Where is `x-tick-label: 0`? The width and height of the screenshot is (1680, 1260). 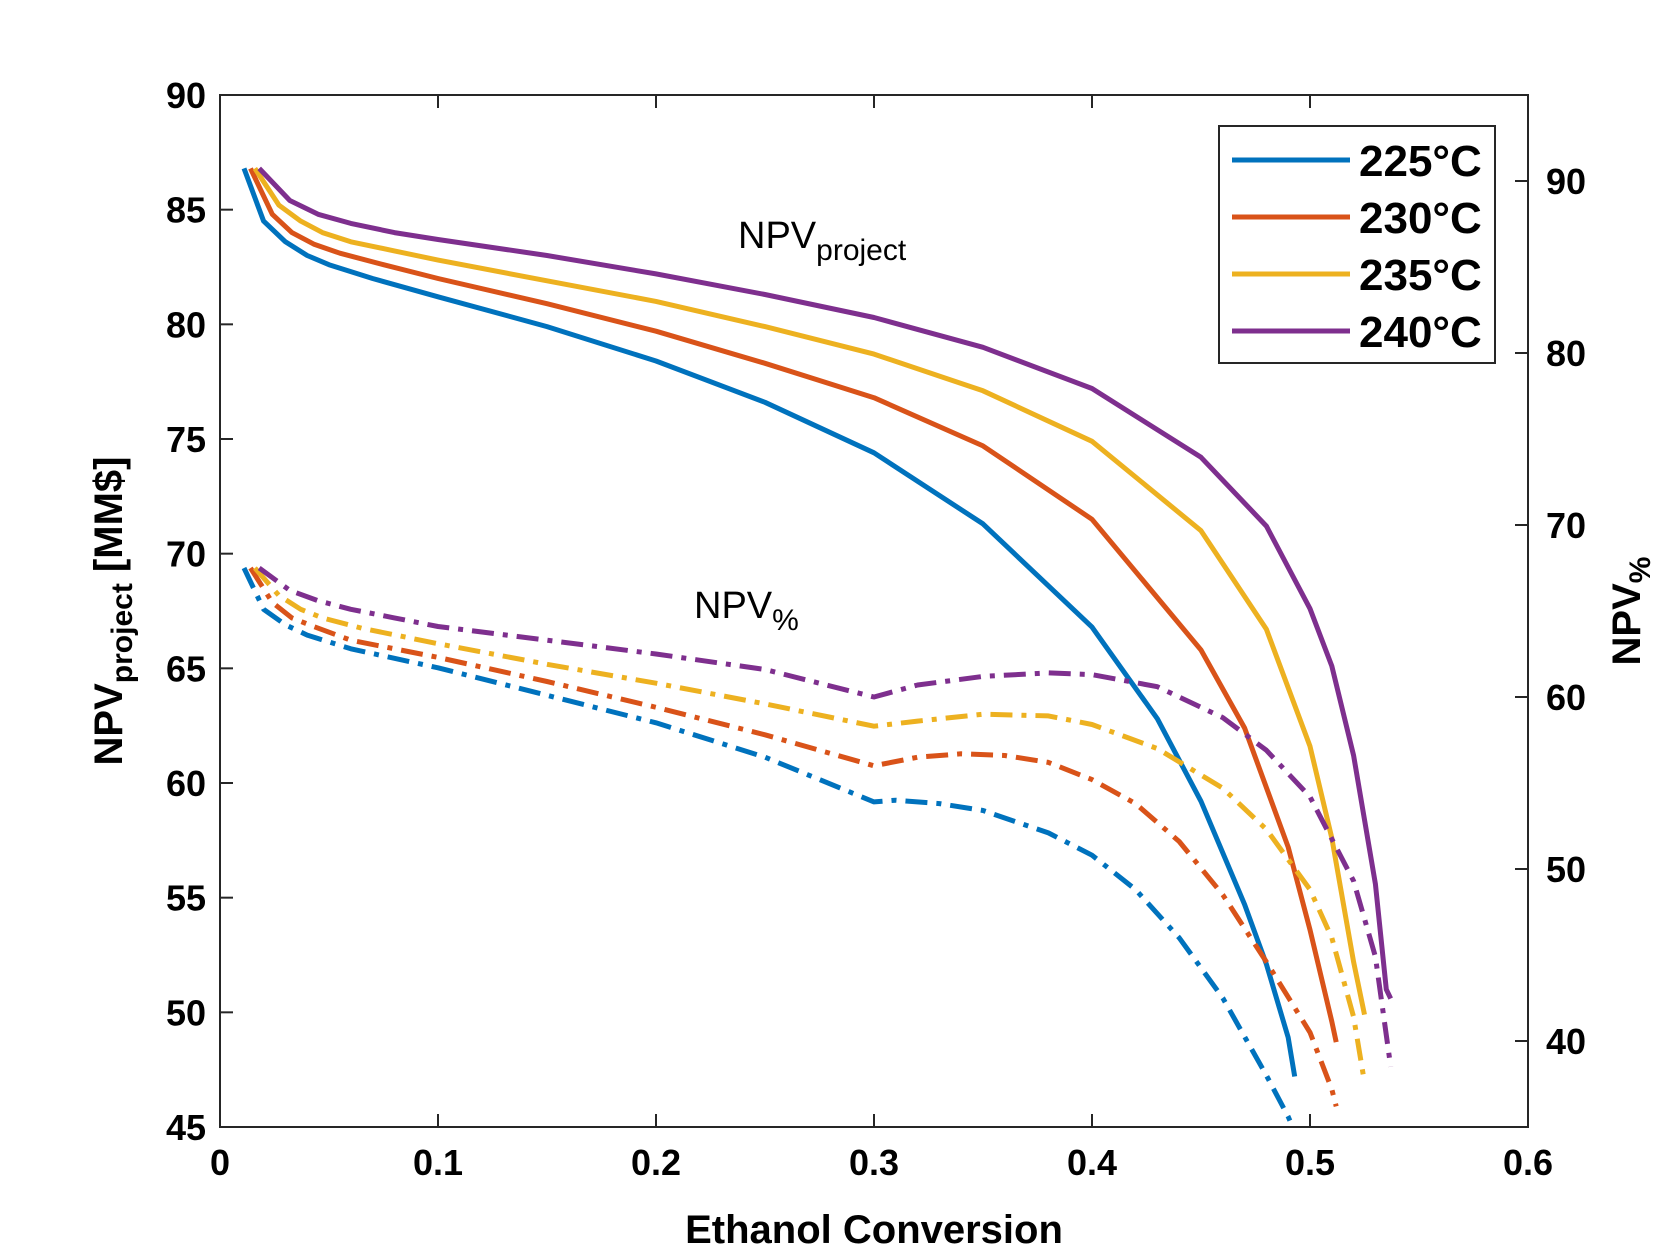
x-tick-label: 0 is located at coordinates (220, 1162).